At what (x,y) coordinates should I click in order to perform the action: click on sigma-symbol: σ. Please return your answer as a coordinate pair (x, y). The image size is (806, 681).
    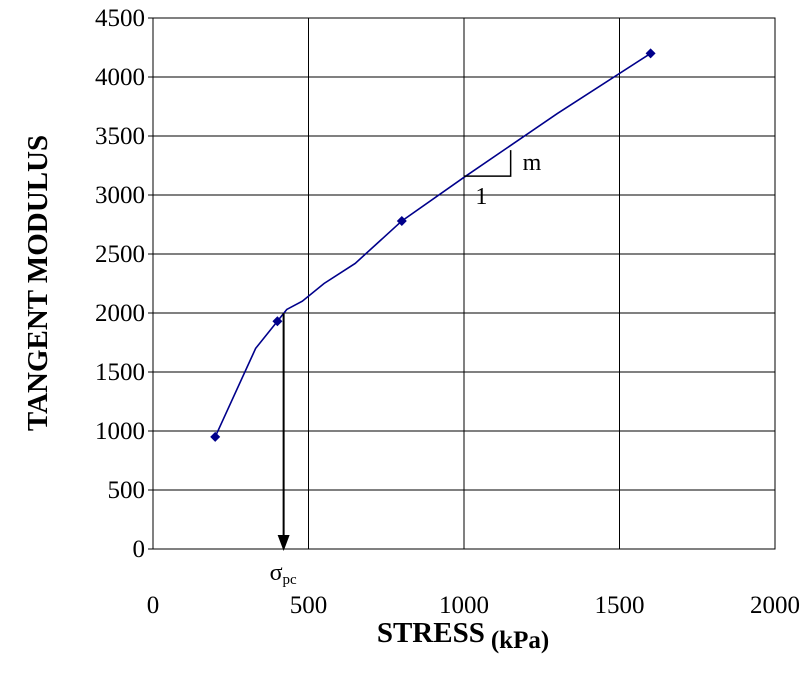
    Looking at the image, I should click on (276, 573).